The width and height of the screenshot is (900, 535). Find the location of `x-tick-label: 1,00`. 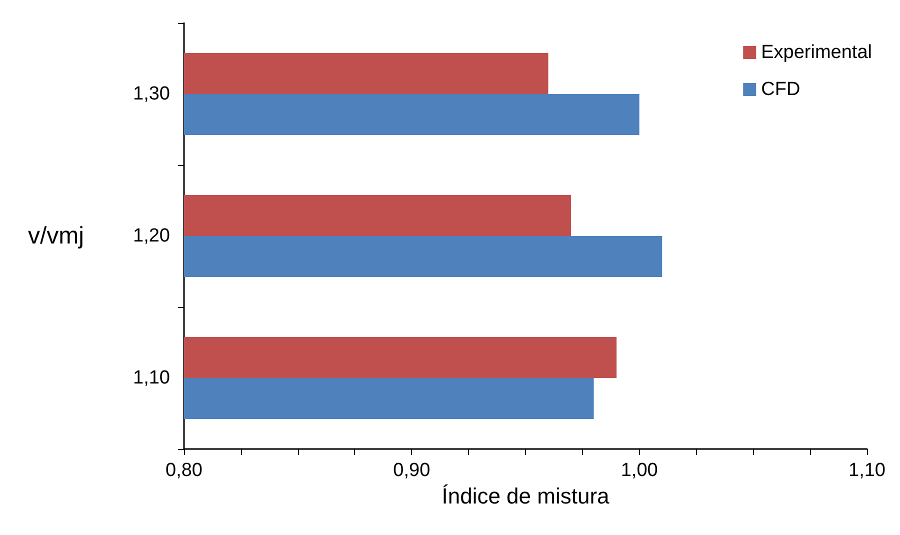

x-tick-label: 1,00 is located at coordinates (639, 470).